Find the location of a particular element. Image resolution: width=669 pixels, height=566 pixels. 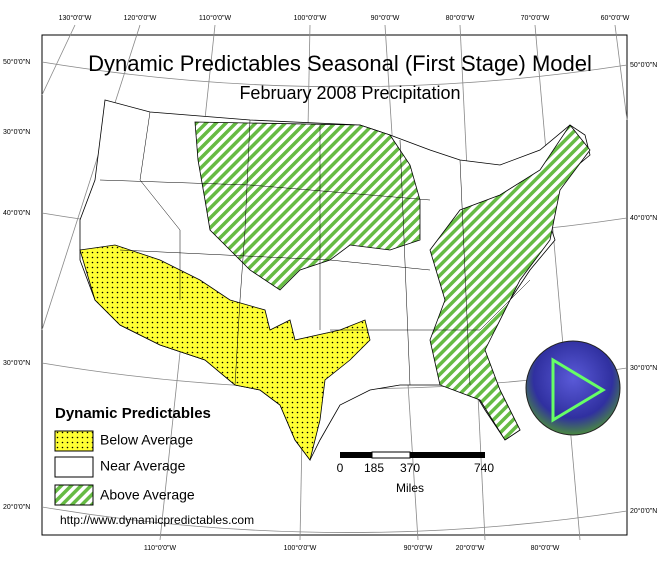

graticule-label: 20°0'0"W is located at coordinates (470, 548).